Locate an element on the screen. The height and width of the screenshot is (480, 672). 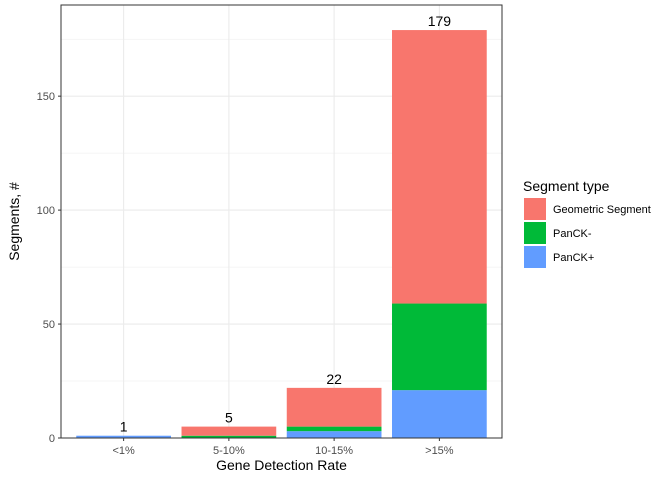
legend-items: Geometric Segment PanCK- PanCK+ is located at coordinates (587, 233).